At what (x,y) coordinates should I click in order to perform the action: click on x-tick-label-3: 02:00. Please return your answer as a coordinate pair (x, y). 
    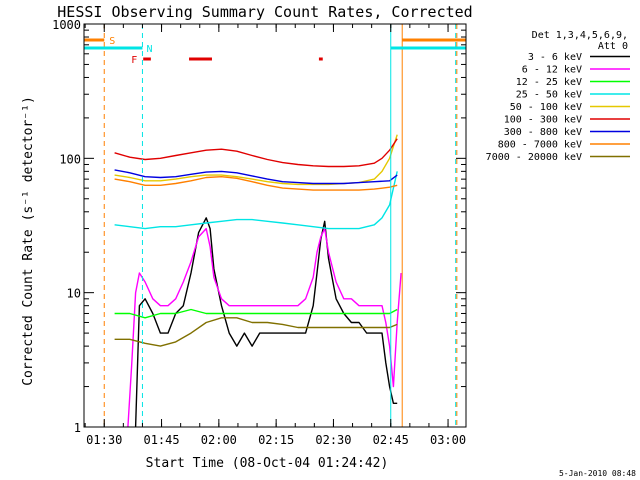
    Looking at the image, I should click on (219, 440).